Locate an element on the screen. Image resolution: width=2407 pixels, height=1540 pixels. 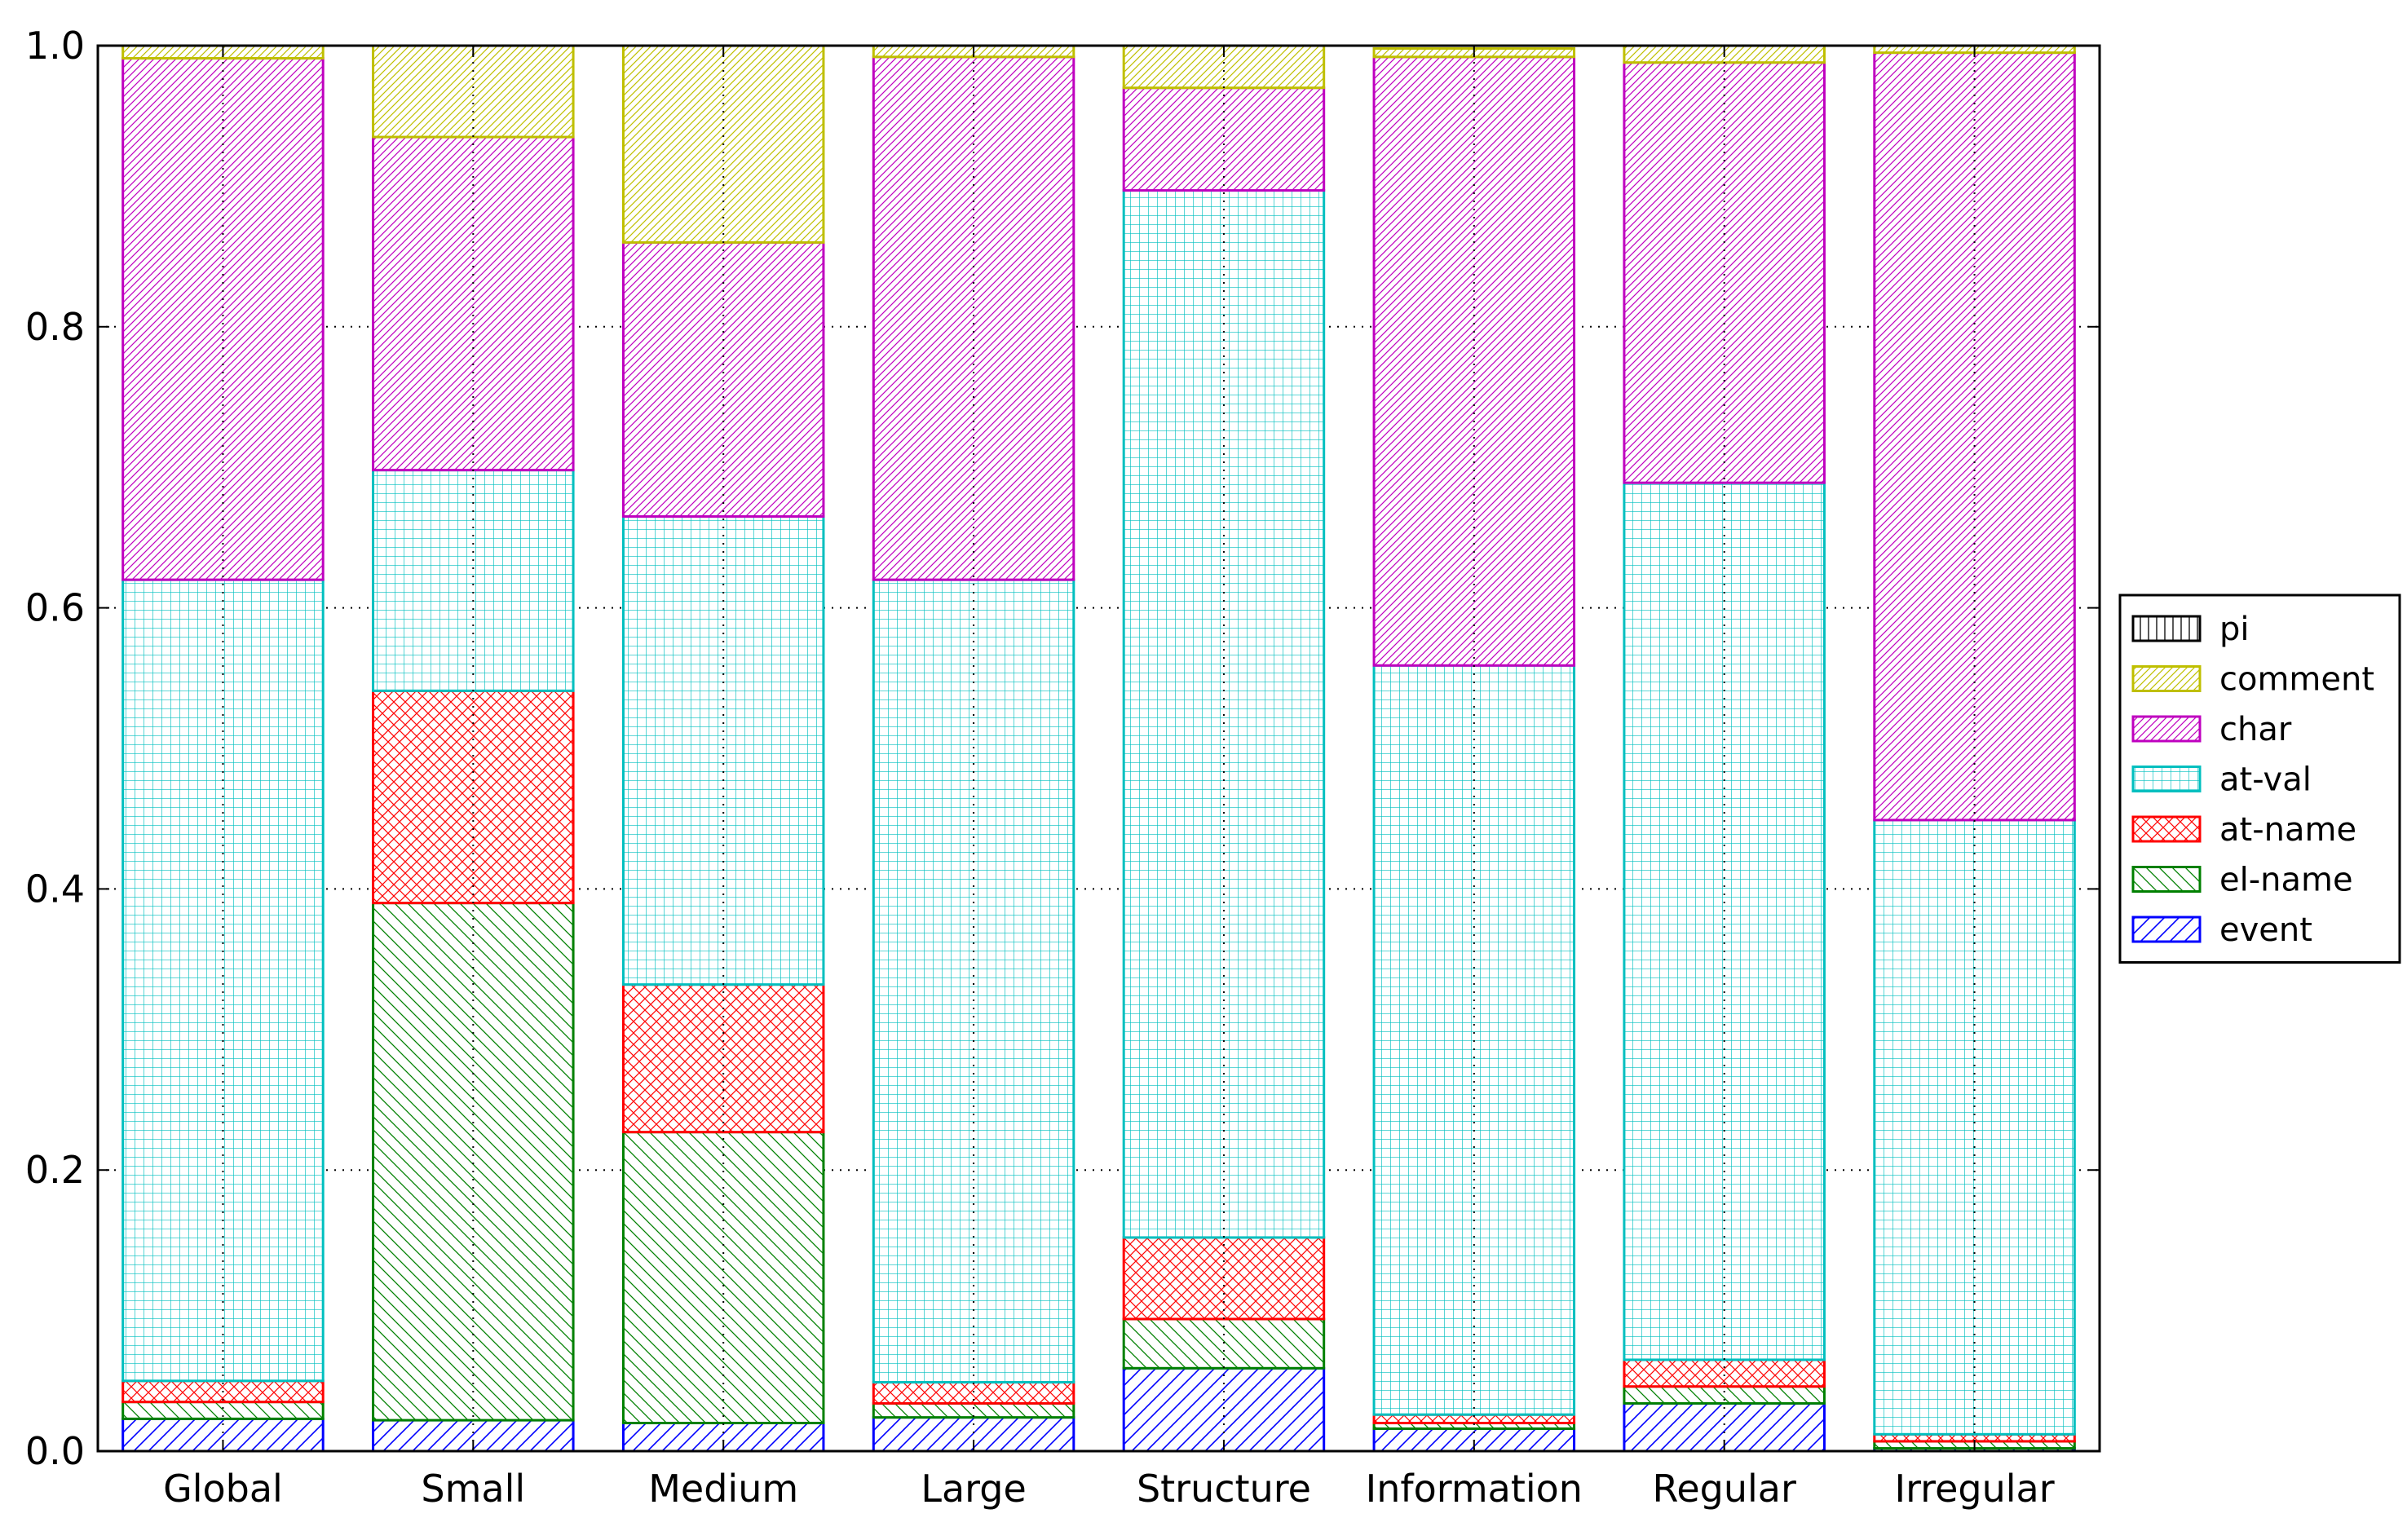
bar-at-val-regular is located at coordinates (1724, 921).